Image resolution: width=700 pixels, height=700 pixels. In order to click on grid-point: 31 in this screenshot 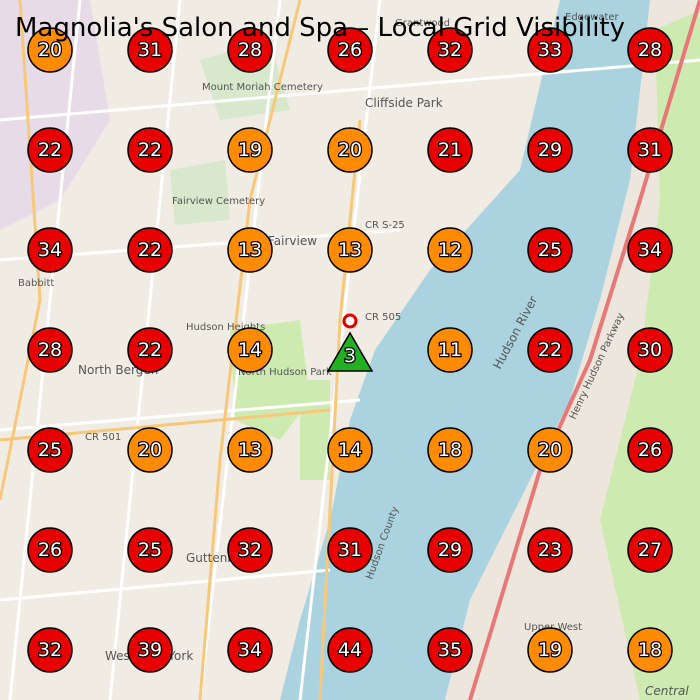, I will do `click(650, 150)`.